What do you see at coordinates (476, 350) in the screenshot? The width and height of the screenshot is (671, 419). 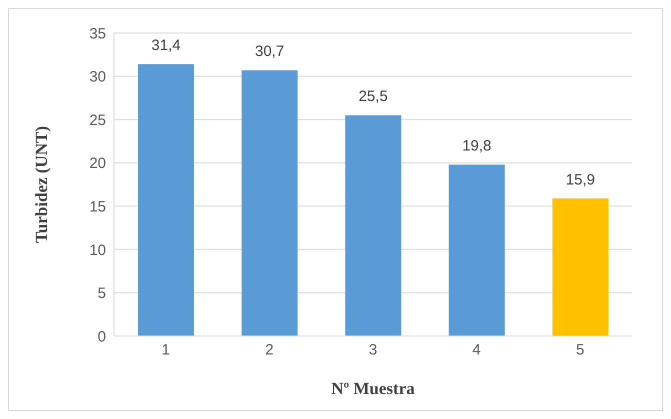 I see `x-tick-label: 4` at bounding box center [476, 350].